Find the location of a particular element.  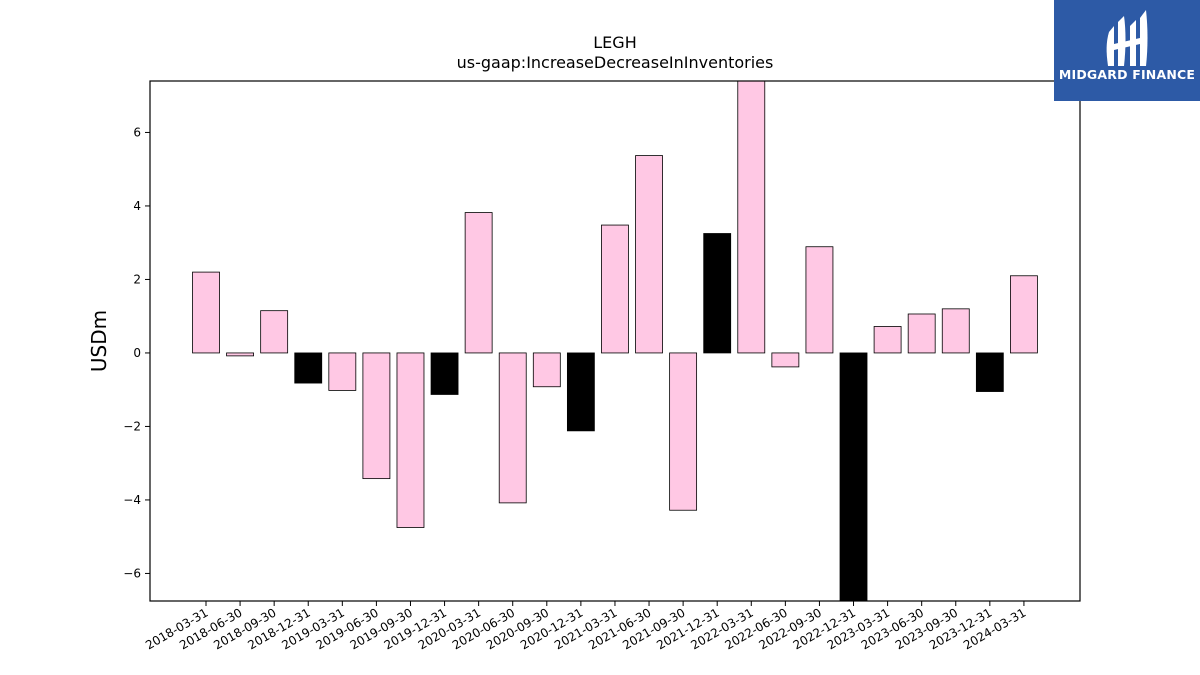

y-axis: −6 −4 −2 0 2 4 6 is located at coordinates (136, 352).